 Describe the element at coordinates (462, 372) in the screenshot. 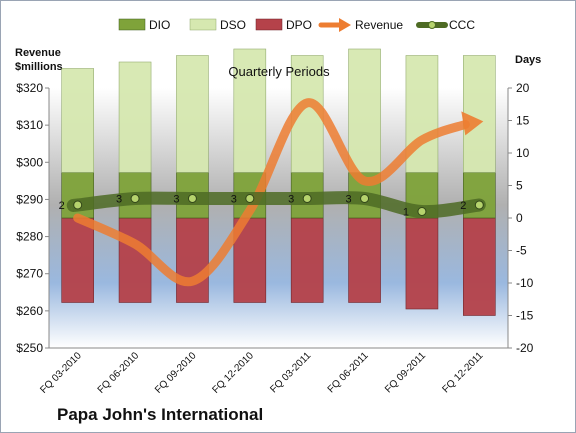

I see `x-tick-label: FQ 12-2011` at that location.